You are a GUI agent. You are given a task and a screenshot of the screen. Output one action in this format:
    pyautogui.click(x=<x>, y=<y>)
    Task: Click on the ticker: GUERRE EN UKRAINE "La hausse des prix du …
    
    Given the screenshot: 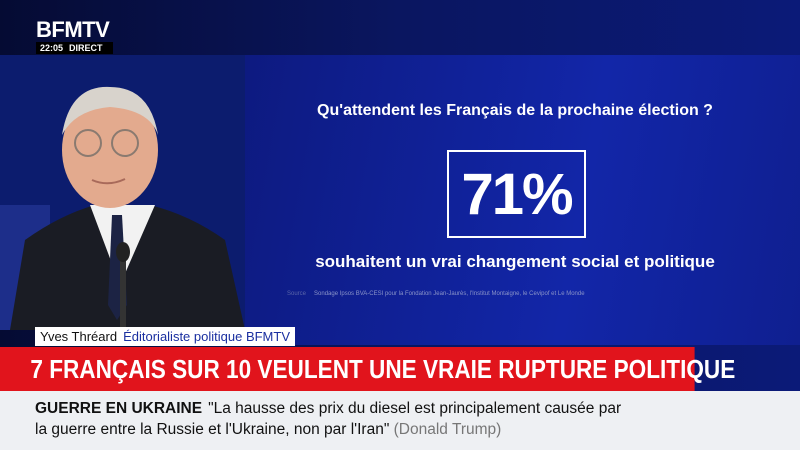 What is the action you would take?
    pyautogui.click(x=335, y=419)
    